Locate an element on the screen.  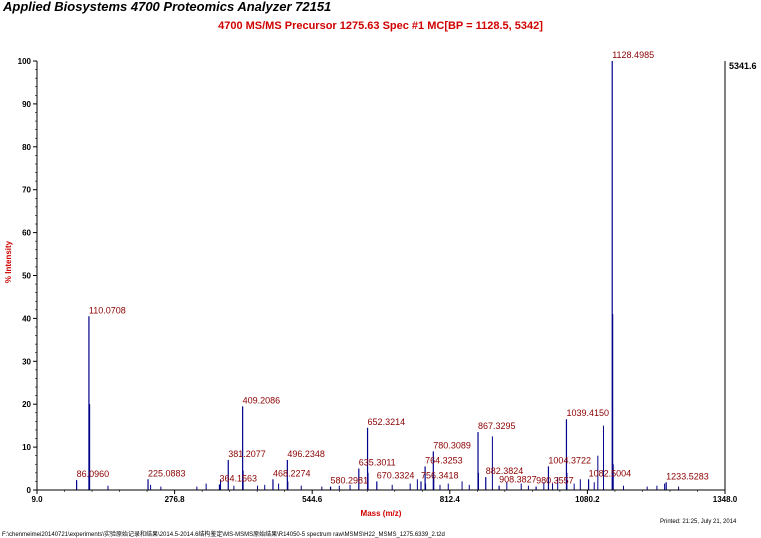
x-tick-label: 1080.2 is located at coordinates (587, 499).